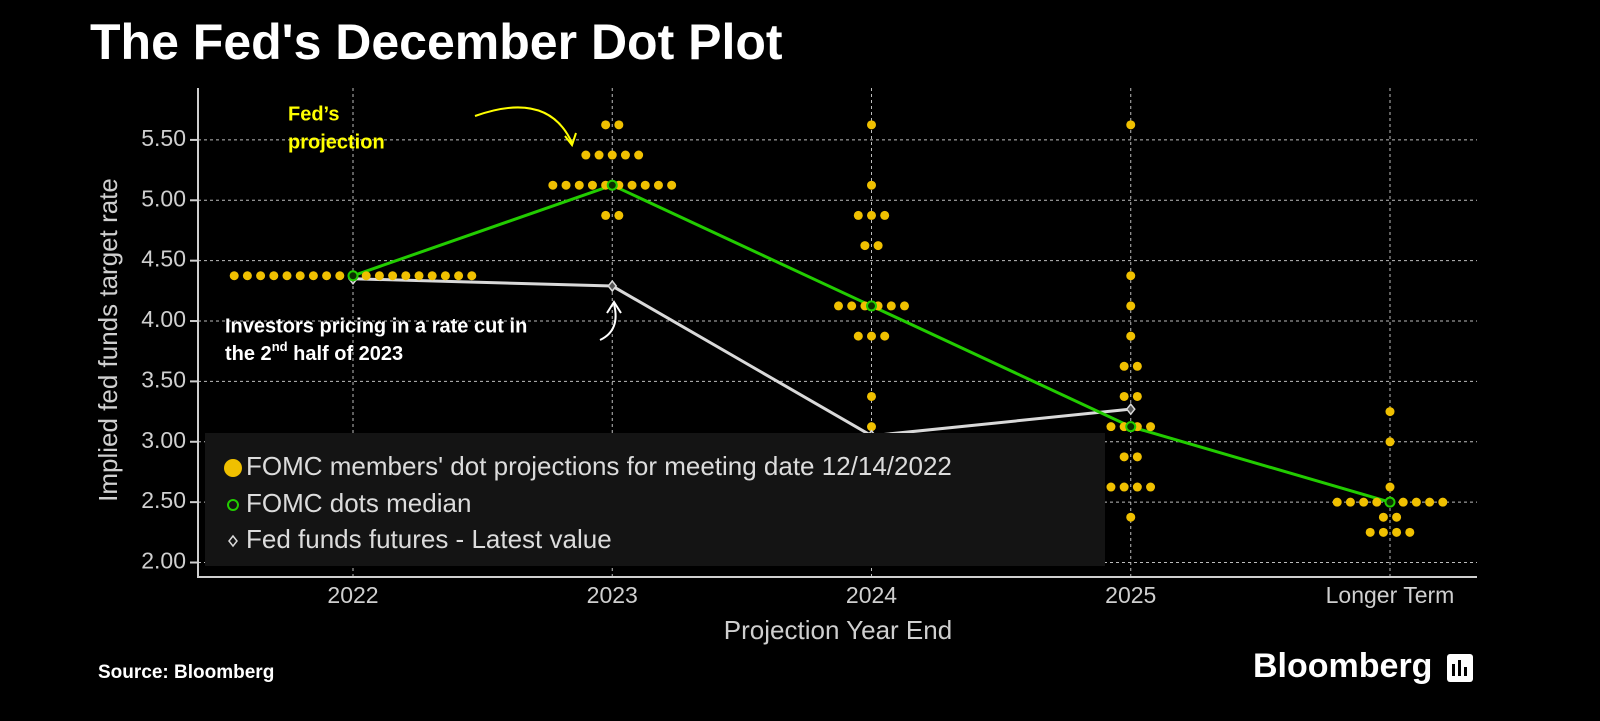 The height and width of the screenshot is (721, 1600). I want to click on y-tick-label: 5.00, so click(163, 198).